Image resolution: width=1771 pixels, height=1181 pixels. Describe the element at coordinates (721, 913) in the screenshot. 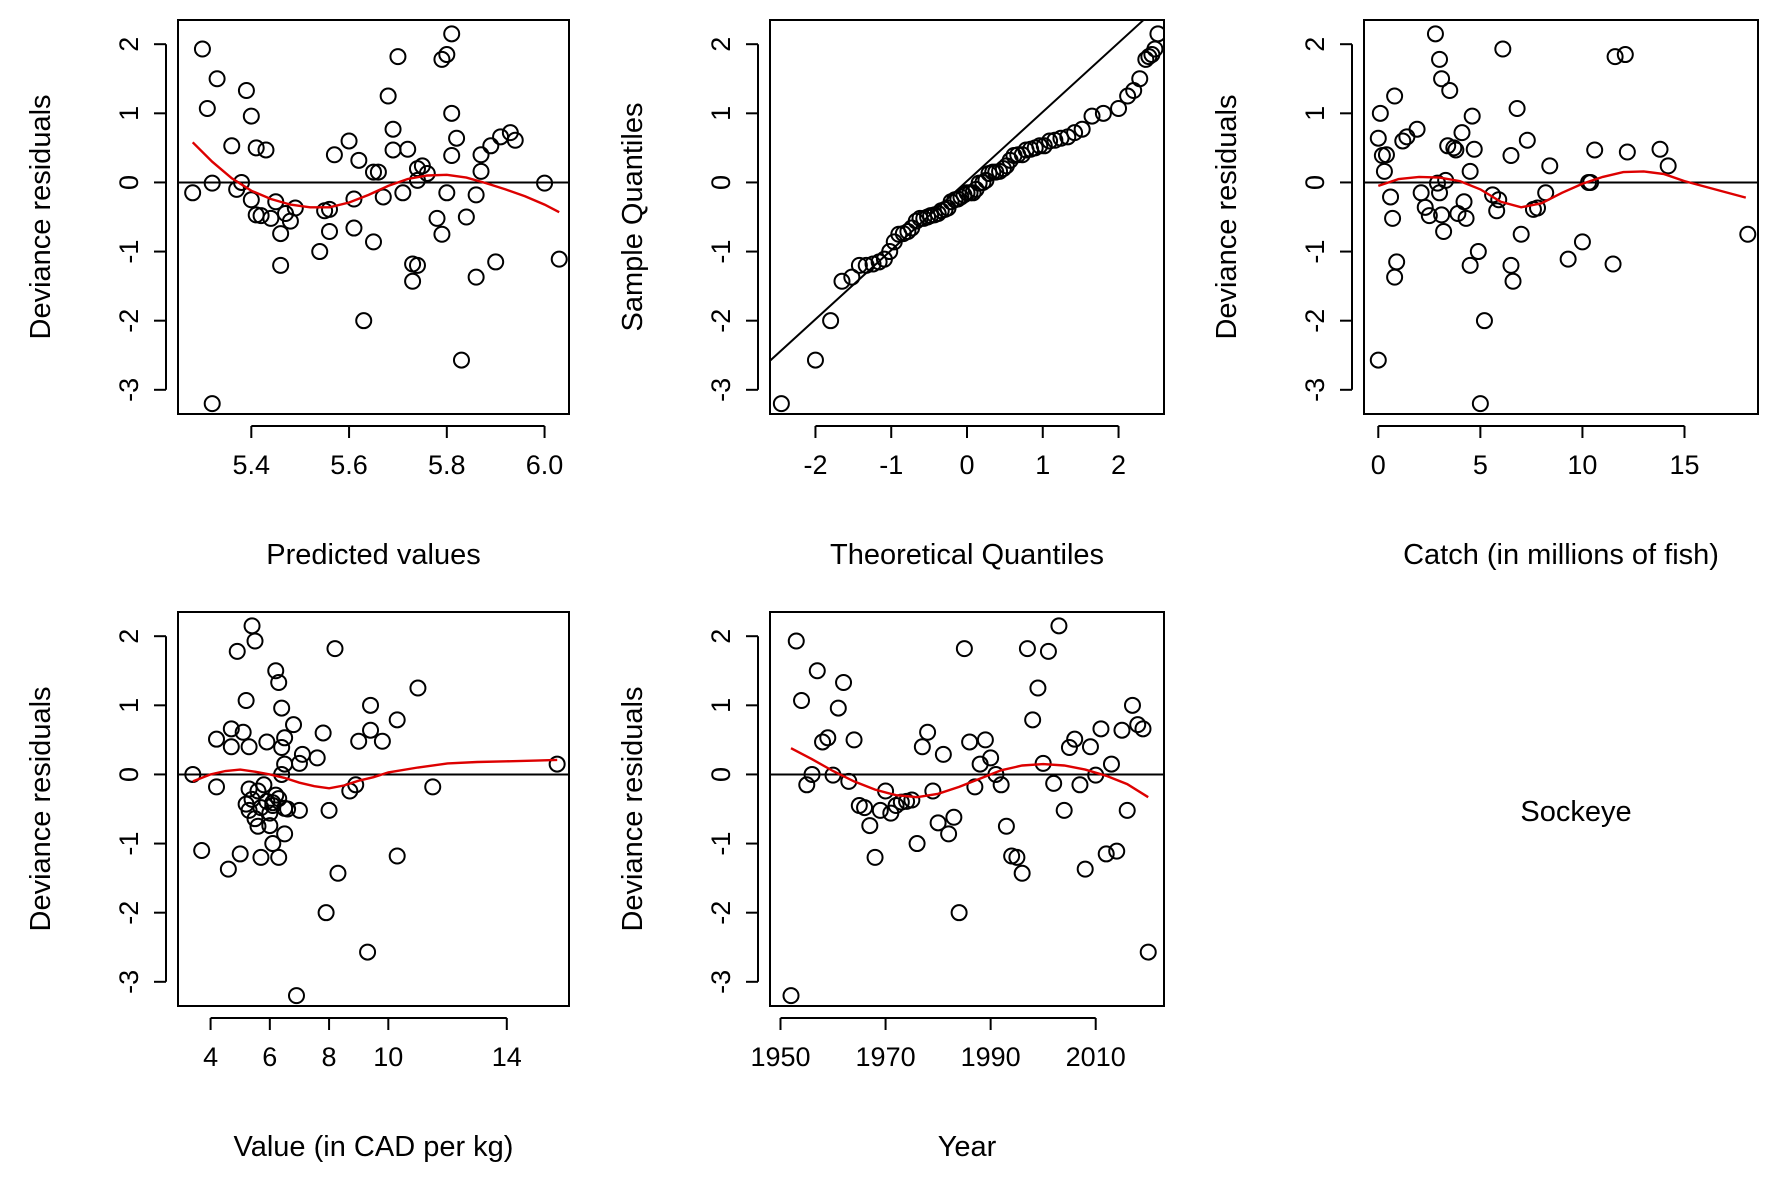

I see `y-tick-label: -2` at that location.